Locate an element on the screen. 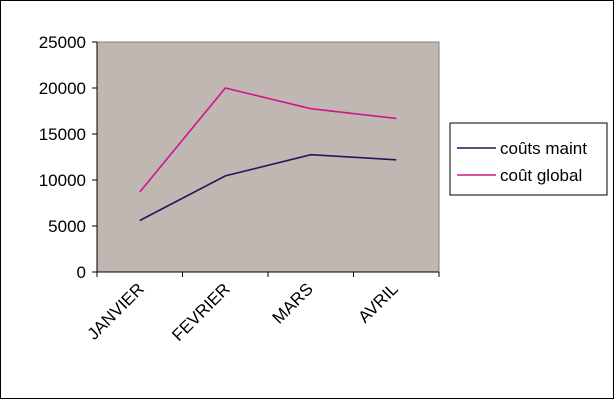 This screenshot has height=404, width=614. y-axis-ticks is located at coordinates (94, 157).